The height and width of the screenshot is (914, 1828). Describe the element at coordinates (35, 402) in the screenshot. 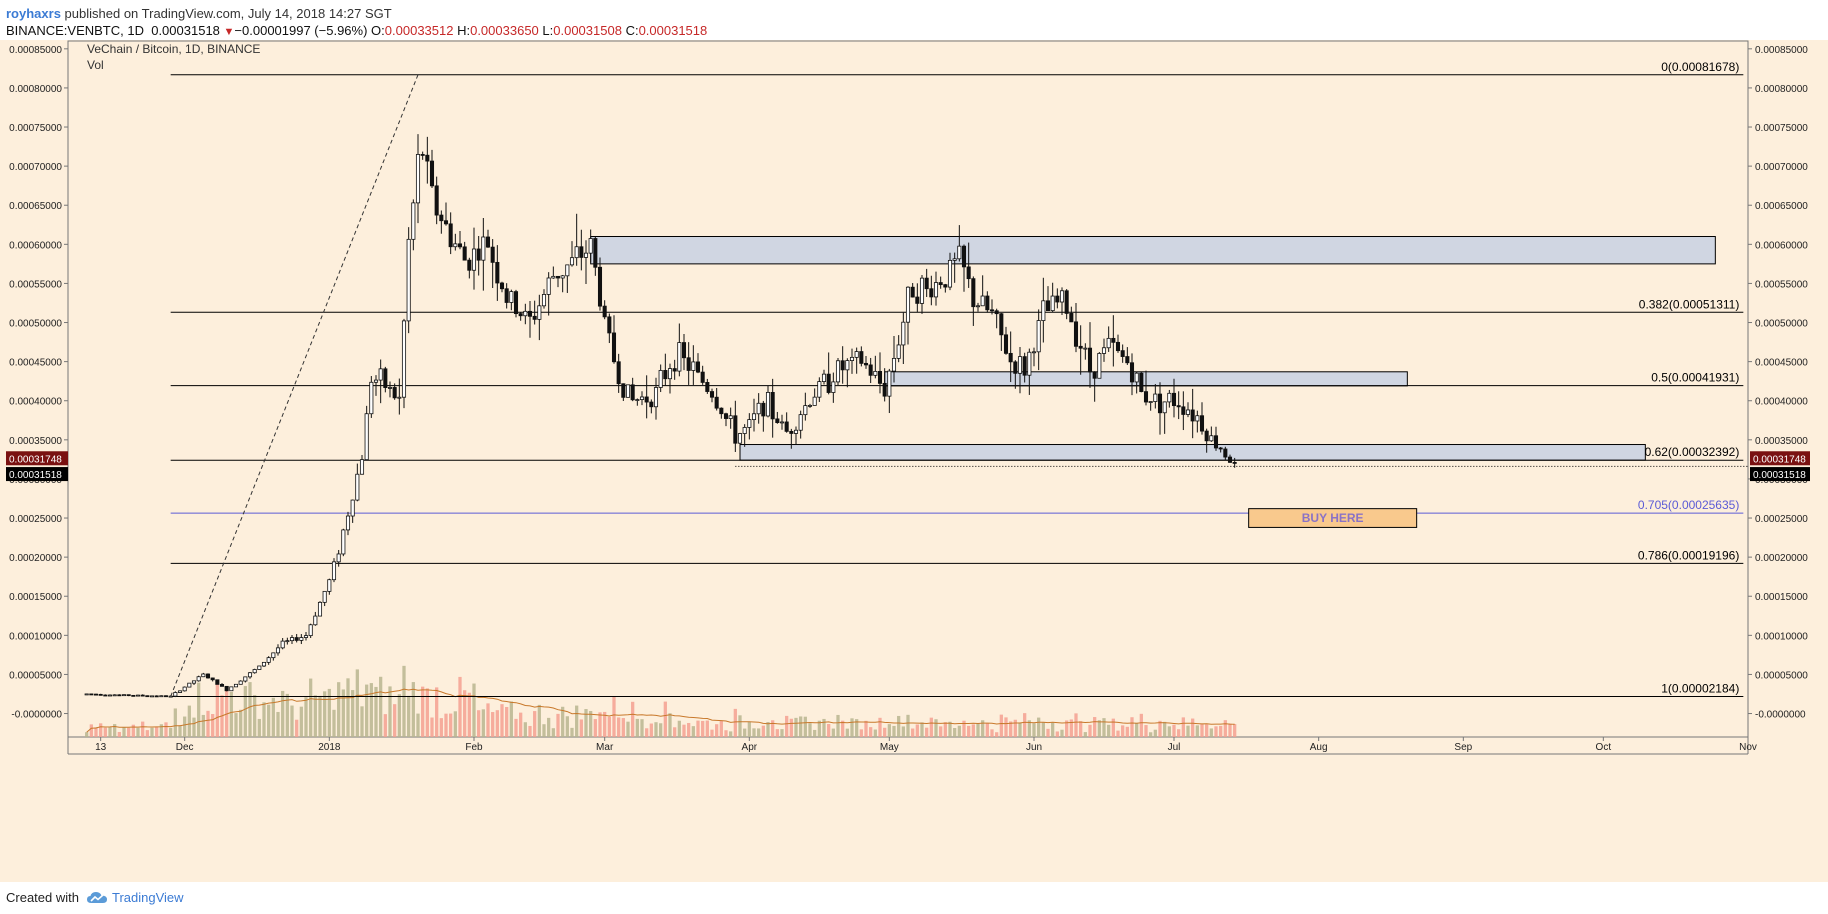

I see `y-tick-label: 0.00040000` at that location.